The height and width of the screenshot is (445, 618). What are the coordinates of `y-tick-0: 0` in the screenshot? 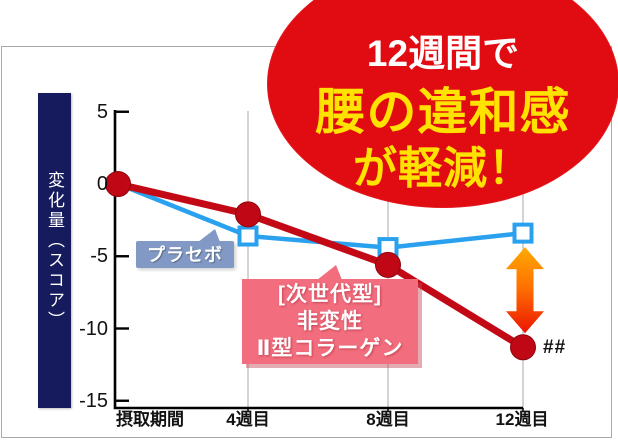 It's located at (102, 184).